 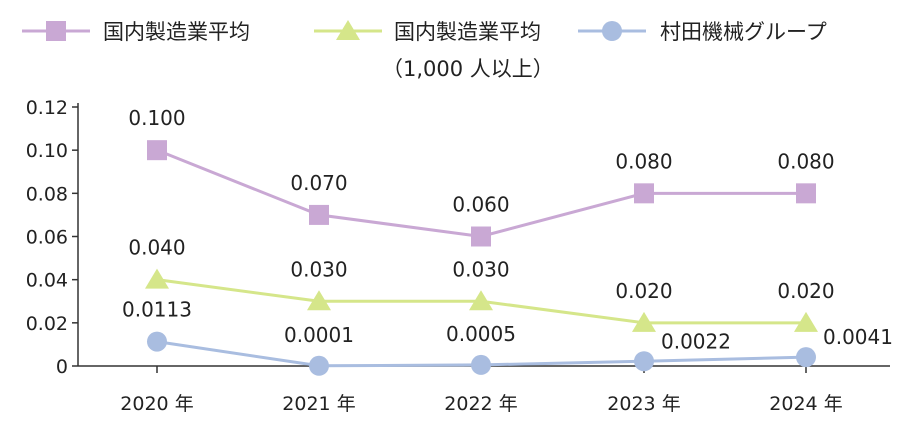 I want to click on y-tick-label: 0, so click(x=62, y=367).